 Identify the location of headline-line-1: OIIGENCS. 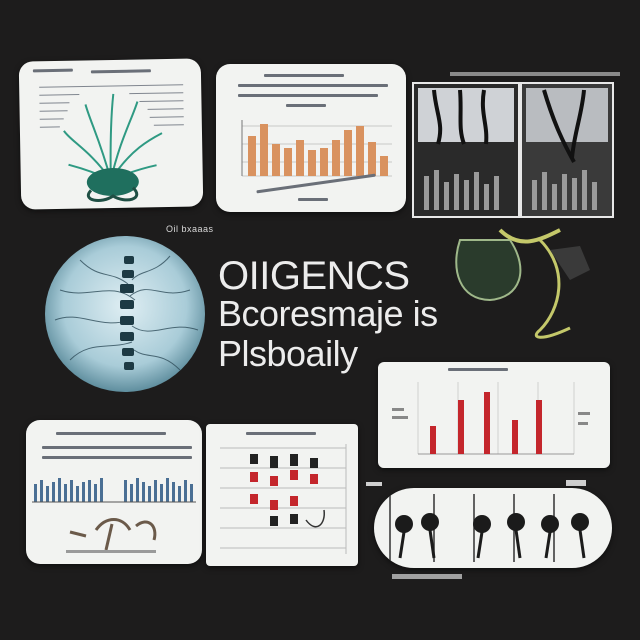
(314, 276).